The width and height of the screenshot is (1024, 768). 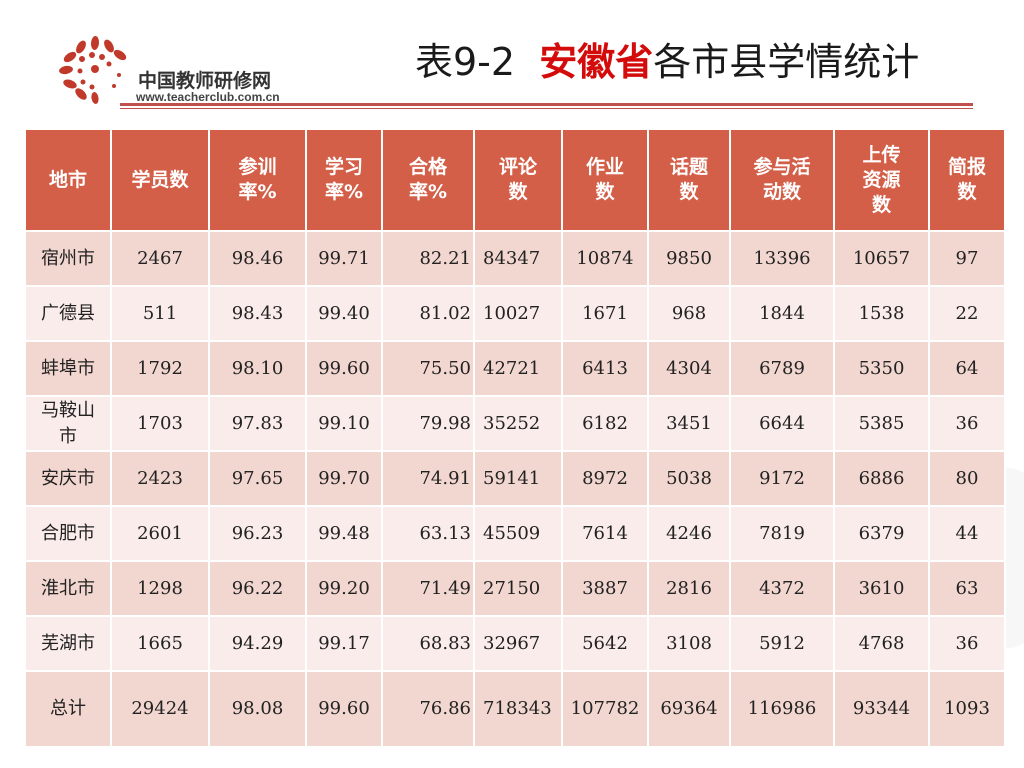 I want to click on column-header: 学员数, so click(x=160, y=180).